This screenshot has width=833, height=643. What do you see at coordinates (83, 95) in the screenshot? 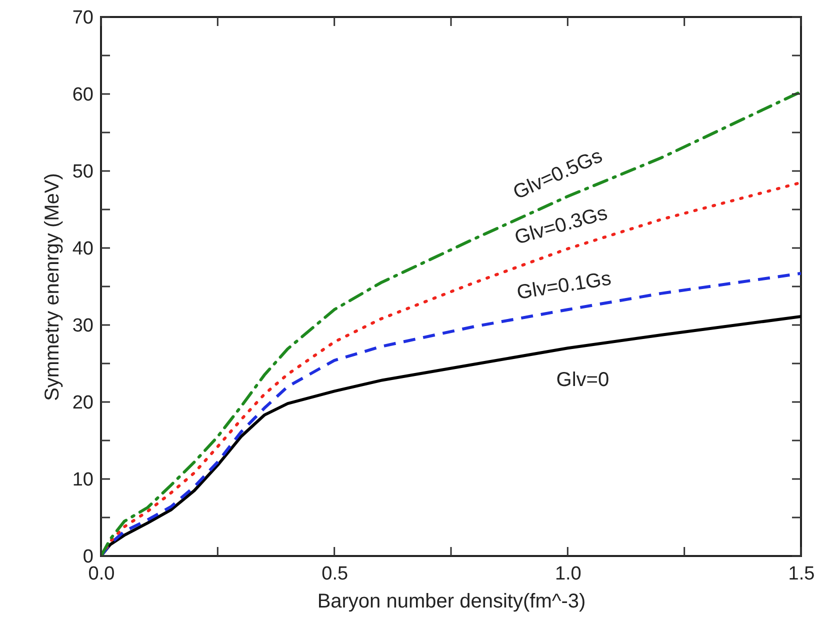
I see `y-tick-label: 60` at bounding box center [83, 95].